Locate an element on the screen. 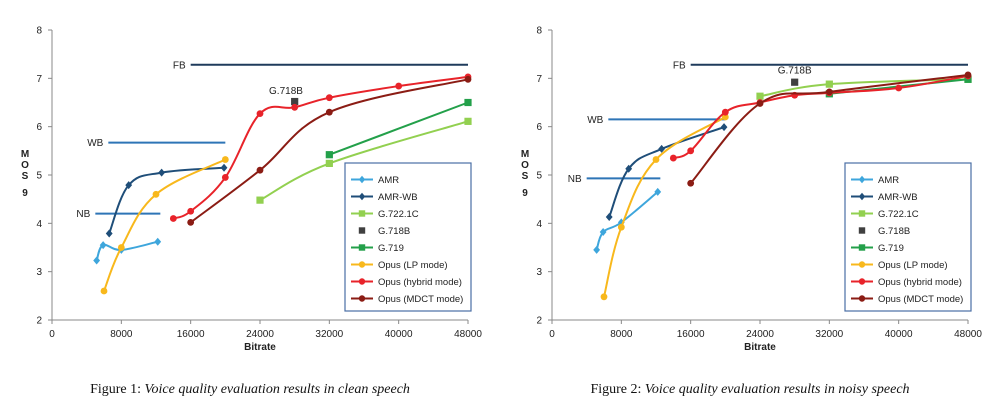 This screenshot has width=1000, height=417. chart2-y-tick-label: 8 is located at coordinates (539, 31).